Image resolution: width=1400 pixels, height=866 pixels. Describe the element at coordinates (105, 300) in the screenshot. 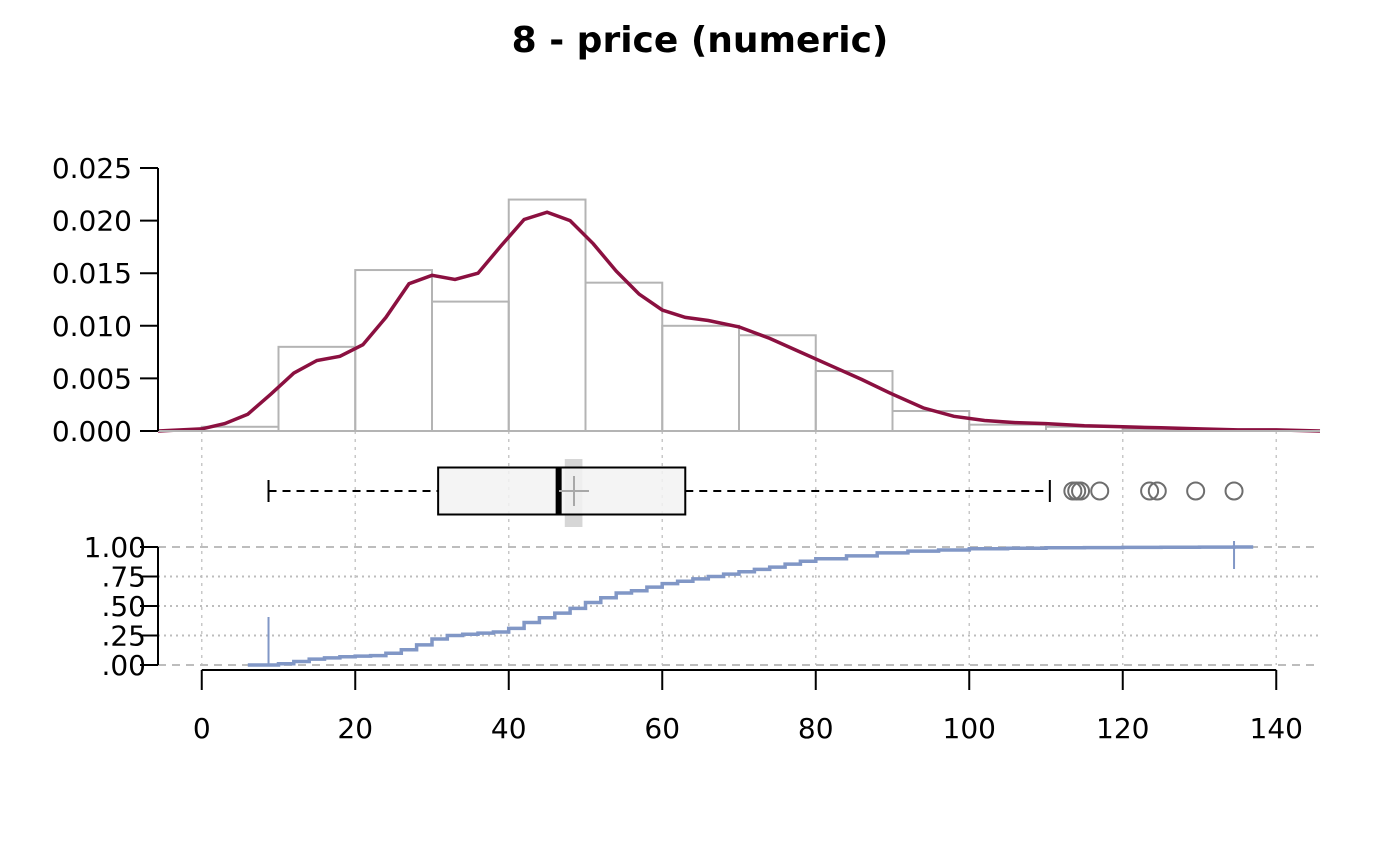

I see `histogram-y-ticks: 0.000 0.005 0.010 0.015 0.020 0.025` at that location.